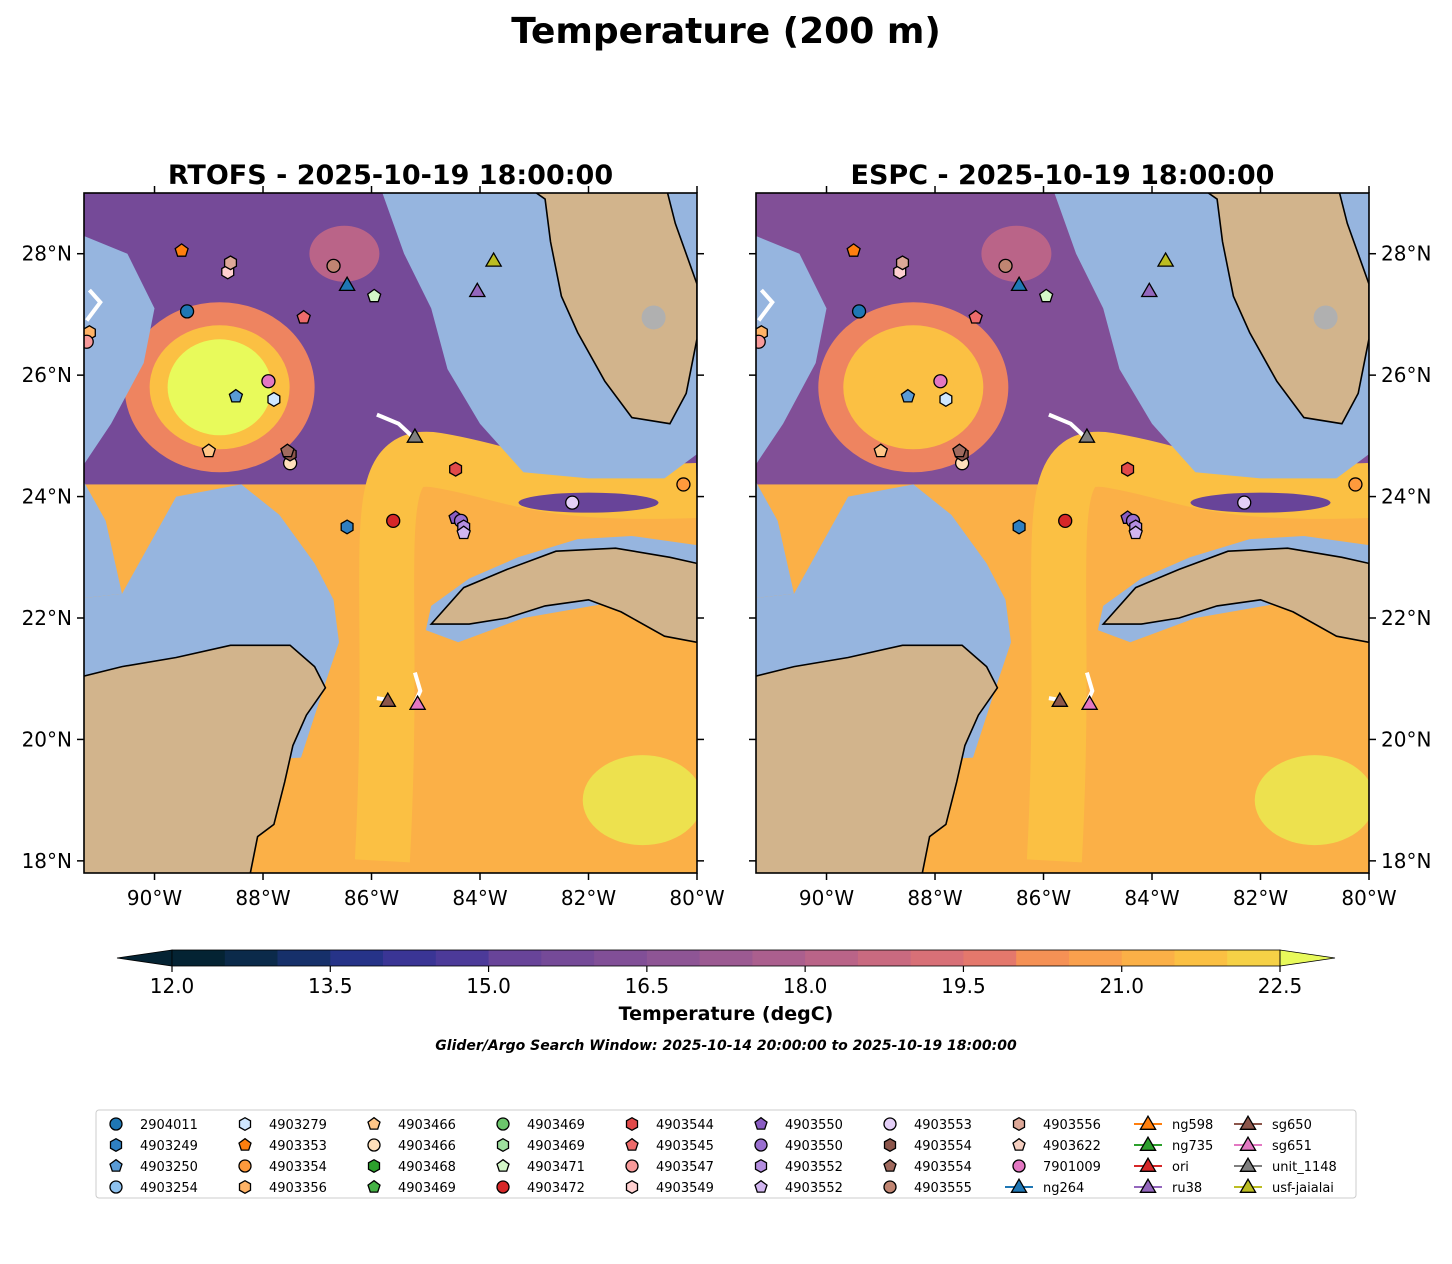 This screenshot has width=1452, height=1264. Describe the element at coordinates (1180, 1167) in the screenshot. I see `legend-label: ori` at that location.